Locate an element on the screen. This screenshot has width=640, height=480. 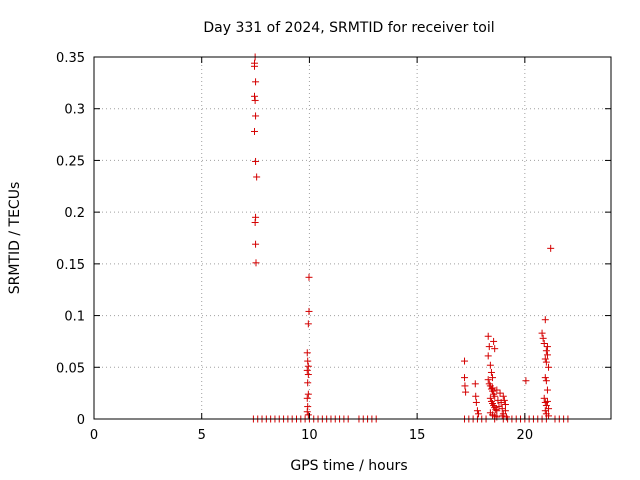
y-tick-label: 0.05 is located at coordinates (70, 368).